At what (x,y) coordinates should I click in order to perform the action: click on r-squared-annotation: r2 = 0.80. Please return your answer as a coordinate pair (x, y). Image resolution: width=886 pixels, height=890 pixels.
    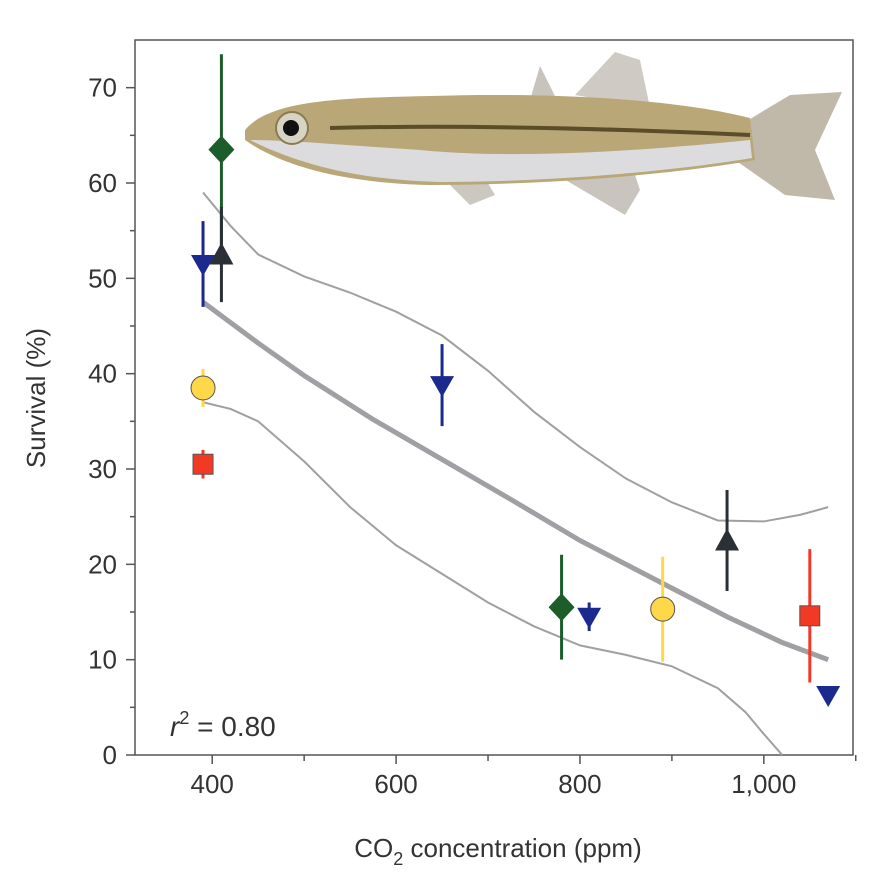
    Looking at the image, I should click on (223, 725).